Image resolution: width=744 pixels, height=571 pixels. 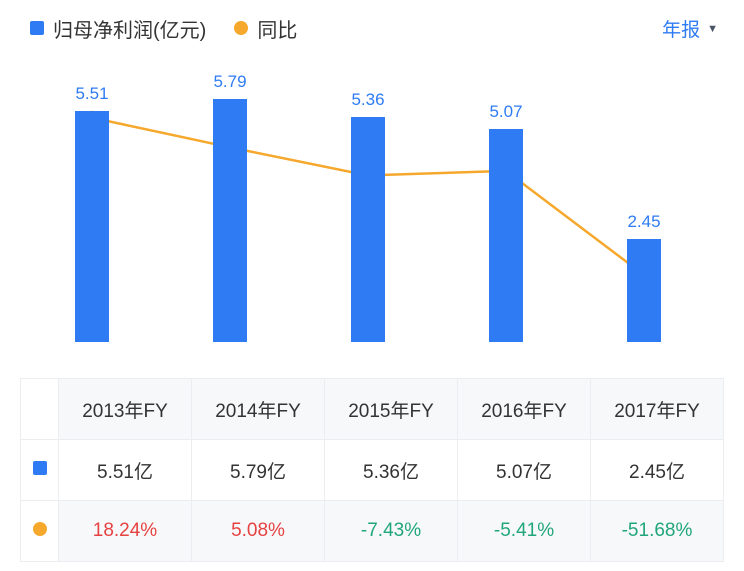 What do you see at coordinates (258, 531) in the screenshot?
I see `yoy-cell: 5.08%` at bounding box center [258, 531].